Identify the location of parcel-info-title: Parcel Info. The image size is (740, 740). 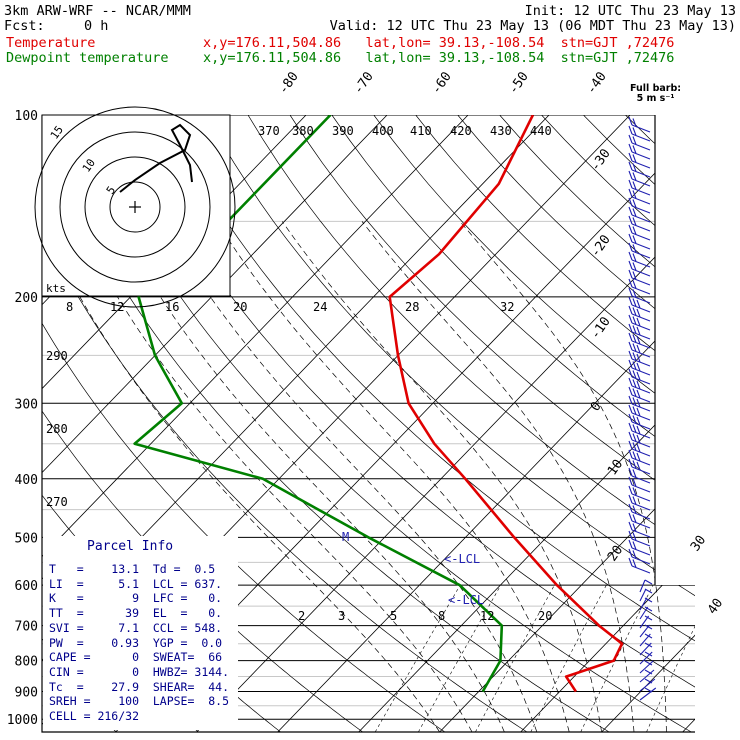
(130, 546).